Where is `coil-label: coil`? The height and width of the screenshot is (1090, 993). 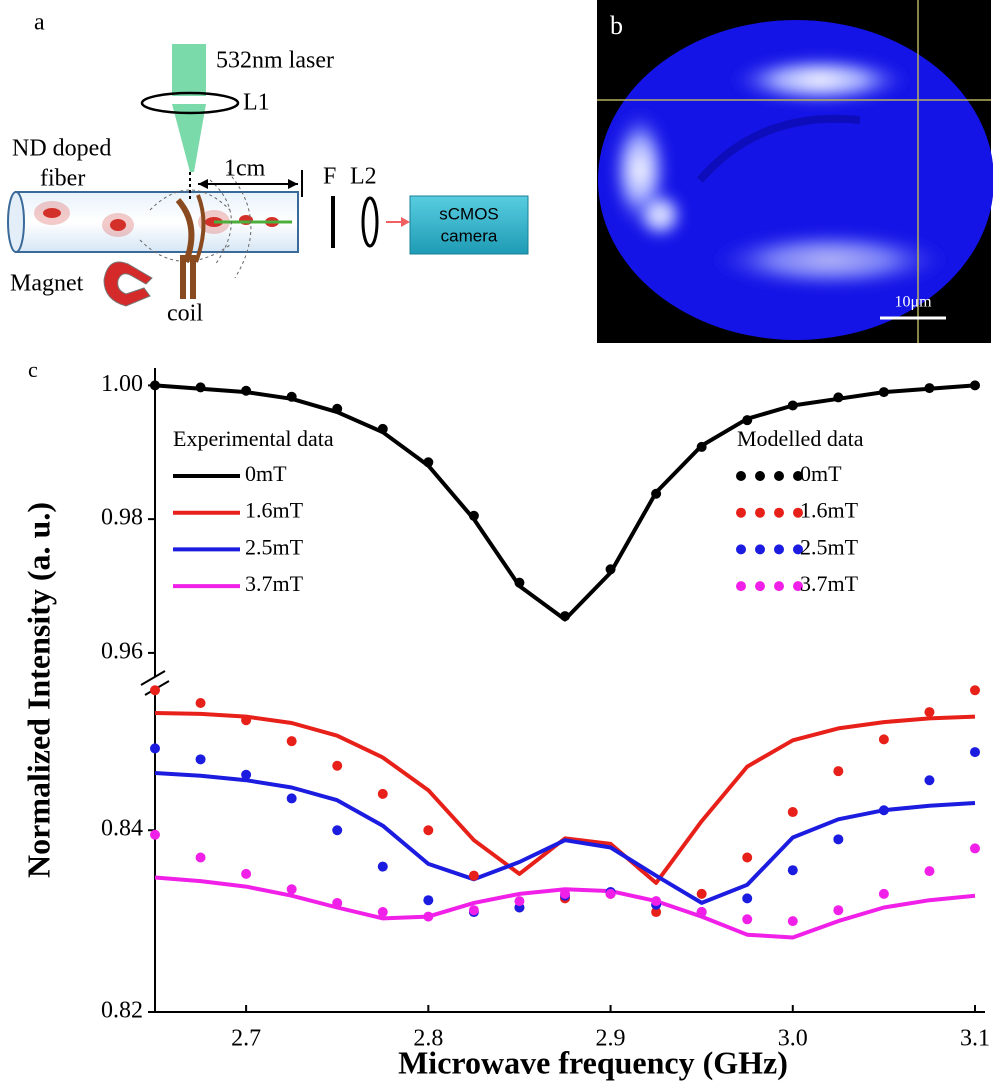
coil-label: coil is located at coordinates (185, 314).